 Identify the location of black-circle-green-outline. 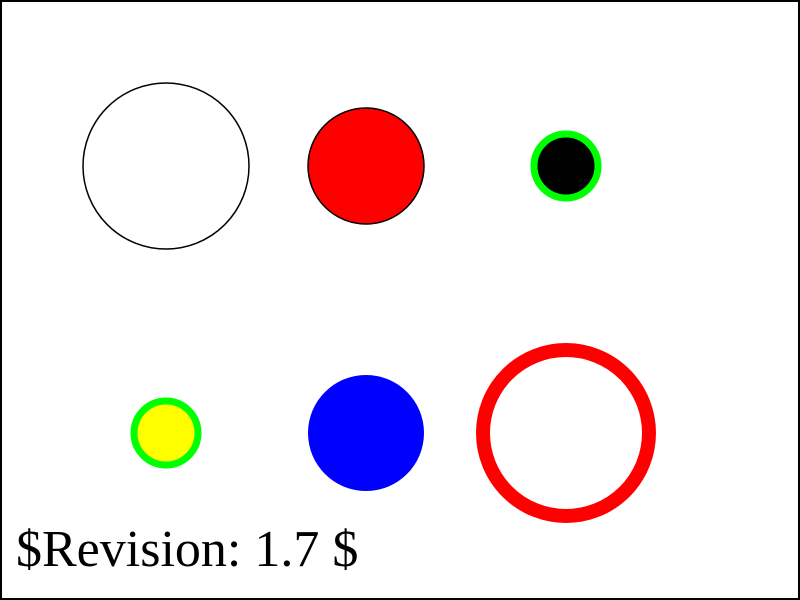
(566, 166).